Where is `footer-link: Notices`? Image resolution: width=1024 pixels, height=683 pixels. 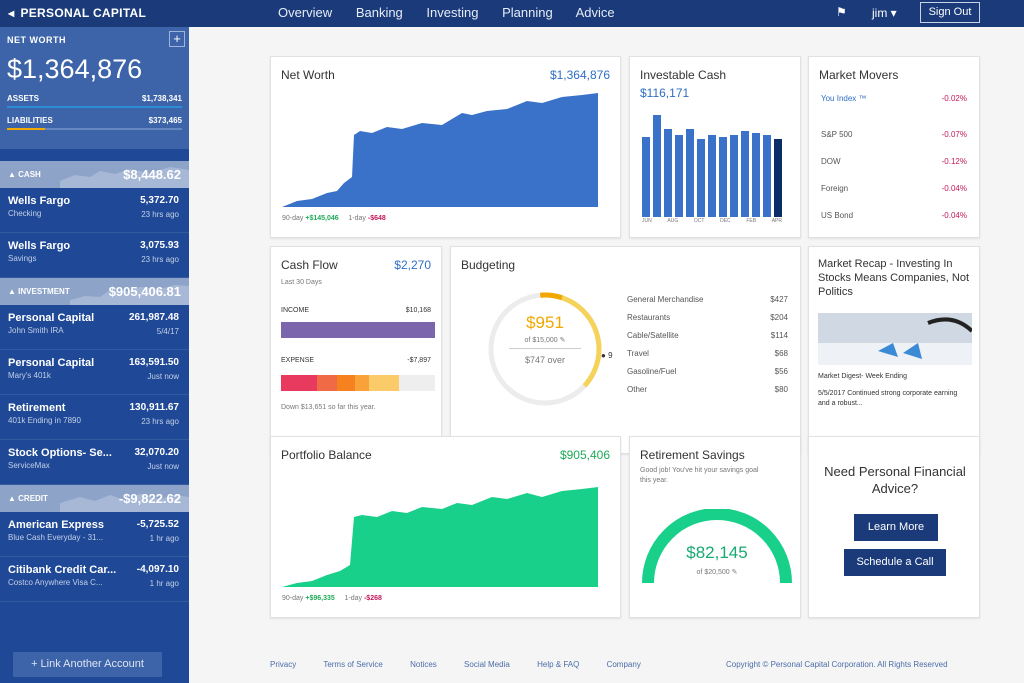
footer-link: Notices is located at coordinates (423, 664).